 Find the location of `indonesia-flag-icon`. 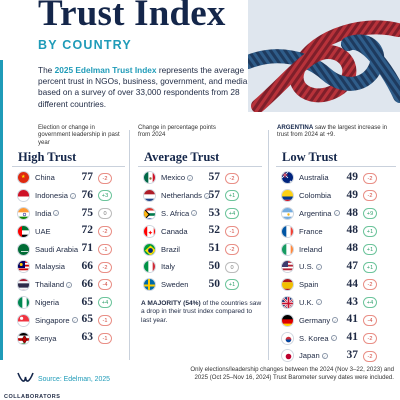

indonesia-flag-icon is located at coordinates (23, 196).